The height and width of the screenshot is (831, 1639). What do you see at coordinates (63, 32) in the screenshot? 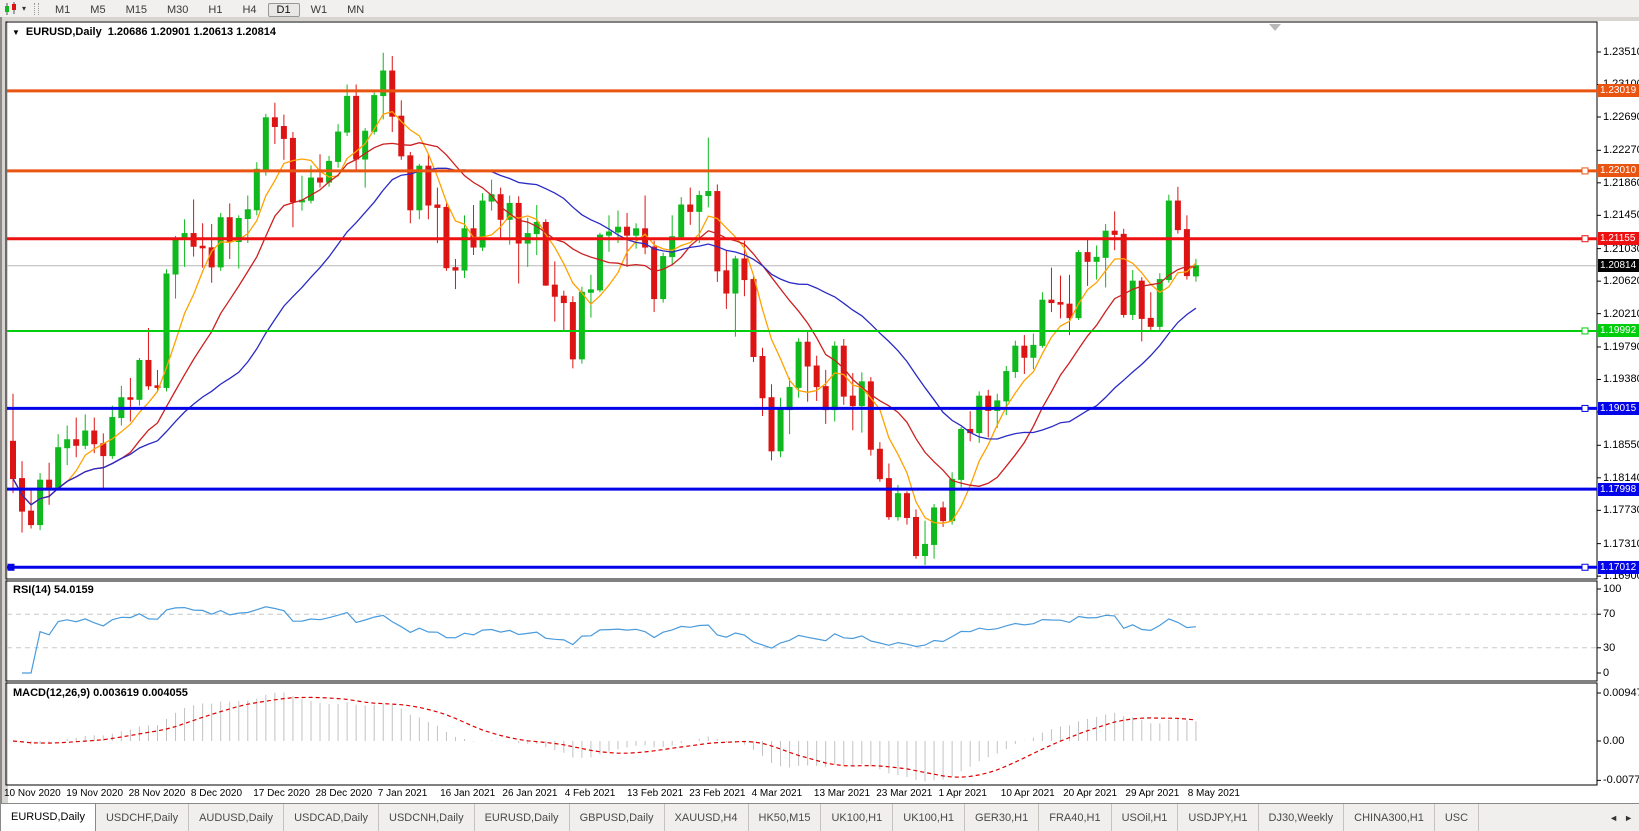
I see `chart-symbol-label: EURUSD,Daily` at bounding box center [63, 32].